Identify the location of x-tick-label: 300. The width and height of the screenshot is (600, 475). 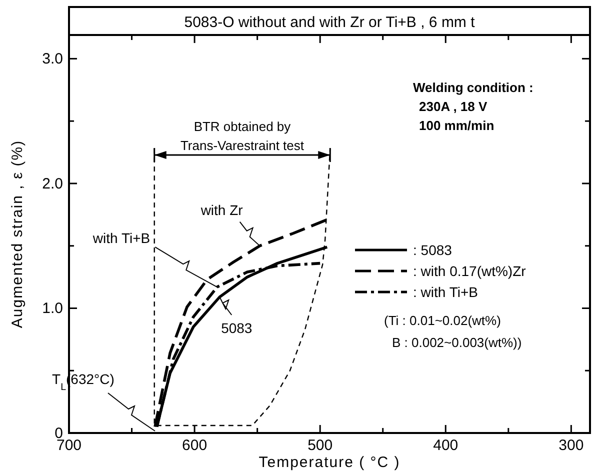
(571, 445).